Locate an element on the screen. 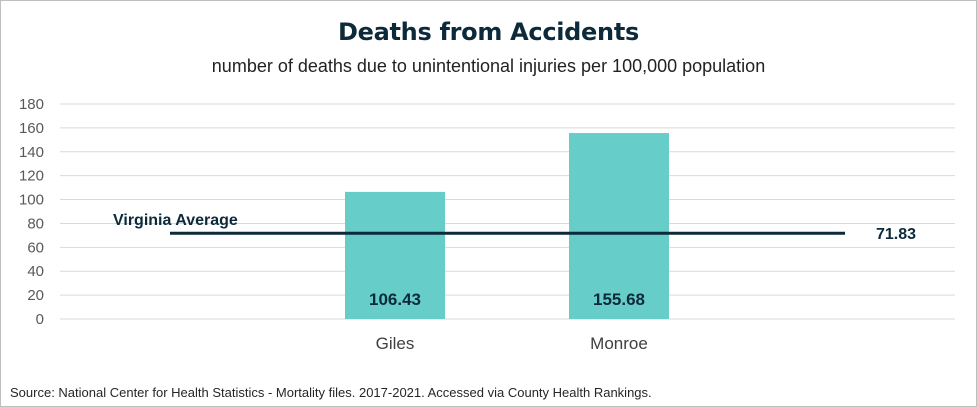 Image resolution: width=977 pixels, height=407 pixels. y-tick-label: 80 is located at coordinates (35, 223).